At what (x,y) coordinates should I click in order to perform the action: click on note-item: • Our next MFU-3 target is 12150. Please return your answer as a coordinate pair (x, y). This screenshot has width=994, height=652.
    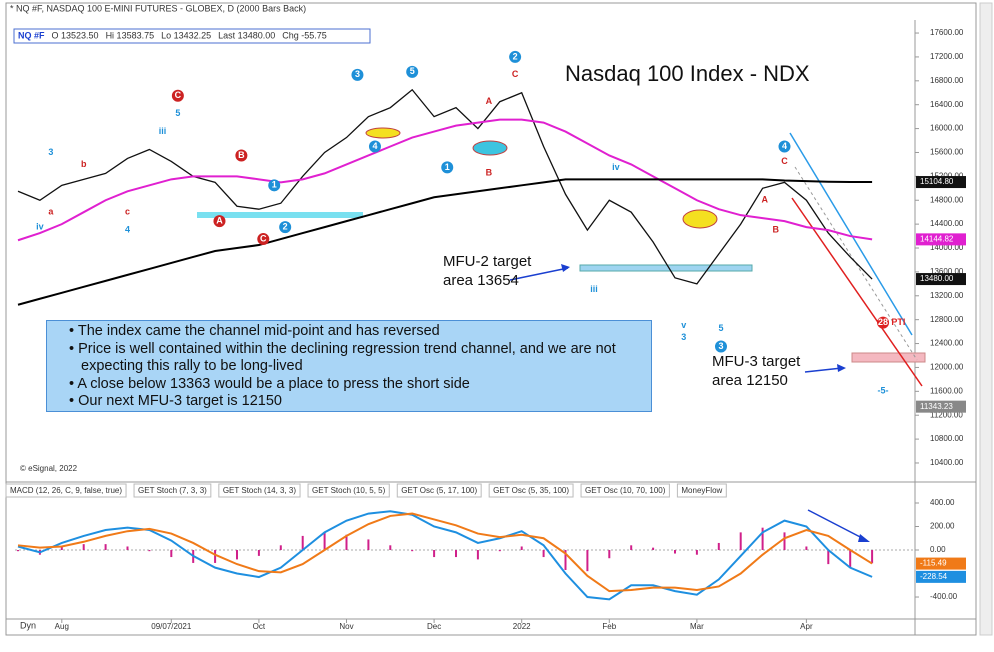
    Looking at the image, I should click on (349, 402).